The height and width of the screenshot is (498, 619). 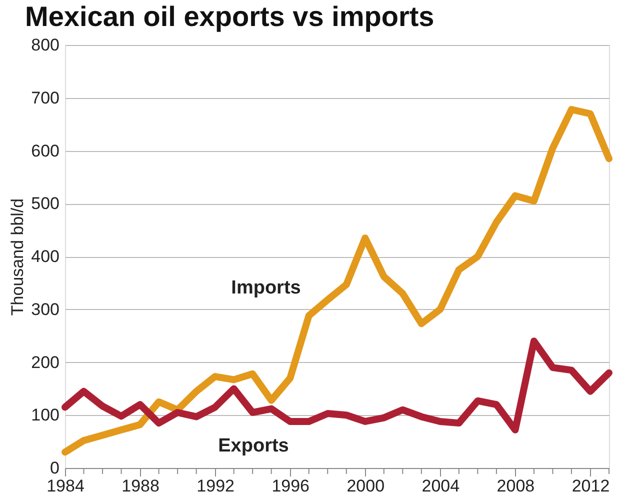 What do you see at coordinates (515, 486) in the screenshot?
I see `x-tick-label: 2008` at bounding box center [515, 486].